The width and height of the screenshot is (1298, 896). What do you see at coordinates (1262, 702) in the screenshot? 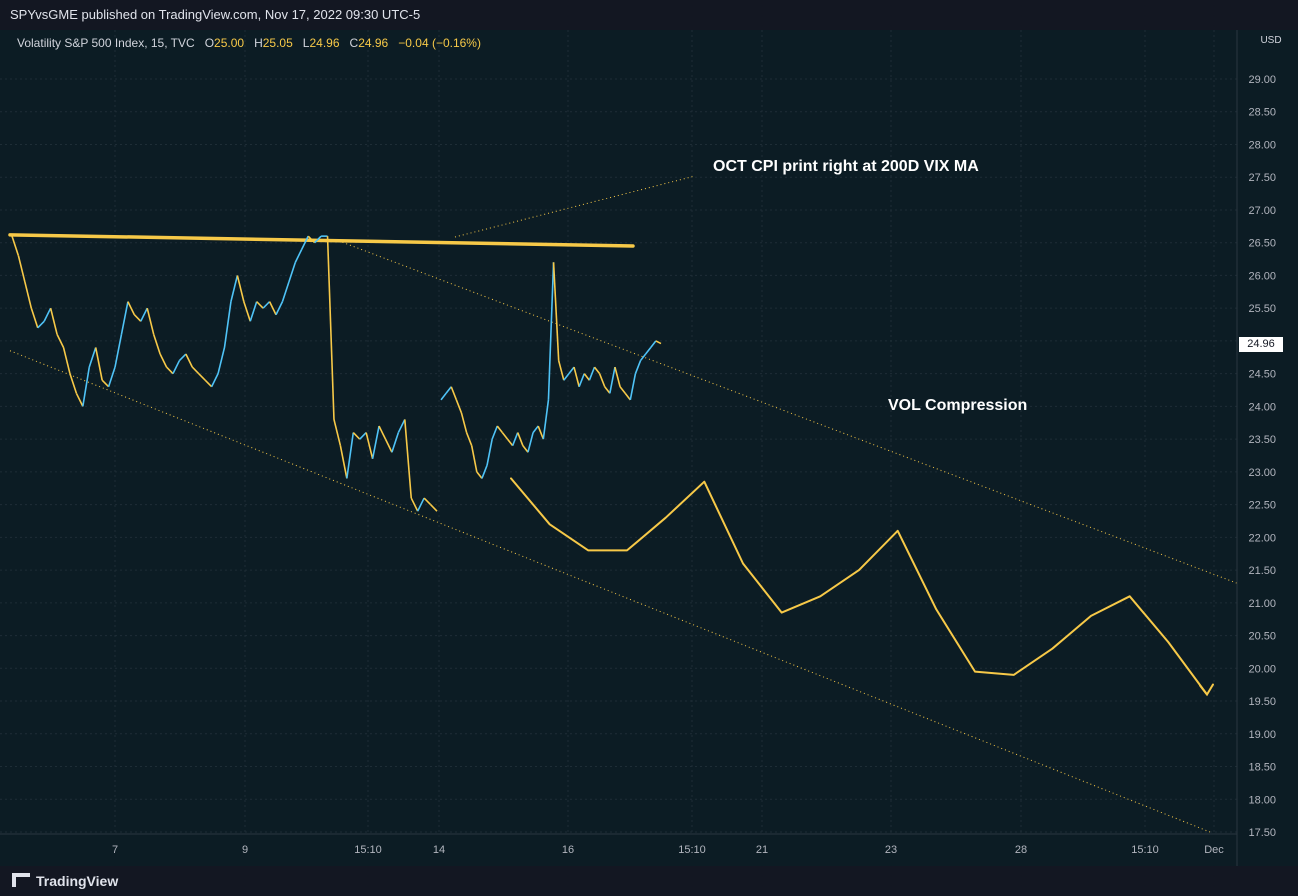
I see `y-tick-label: 19.50` at bounding box center [1262, 702].